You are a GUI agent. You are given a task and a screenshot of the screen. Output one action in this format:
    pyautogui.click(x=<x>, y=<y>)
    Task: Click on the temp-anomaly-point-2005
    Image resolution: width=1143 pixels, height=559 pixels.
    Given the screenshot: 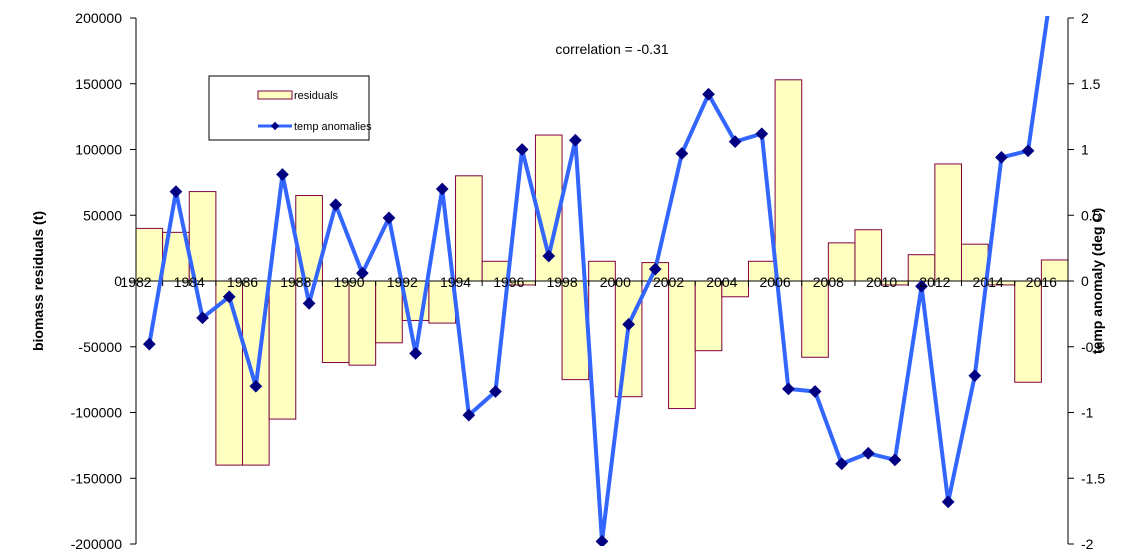 What is the action you would take?
    pyautogui.click(x=762, y=134)
    